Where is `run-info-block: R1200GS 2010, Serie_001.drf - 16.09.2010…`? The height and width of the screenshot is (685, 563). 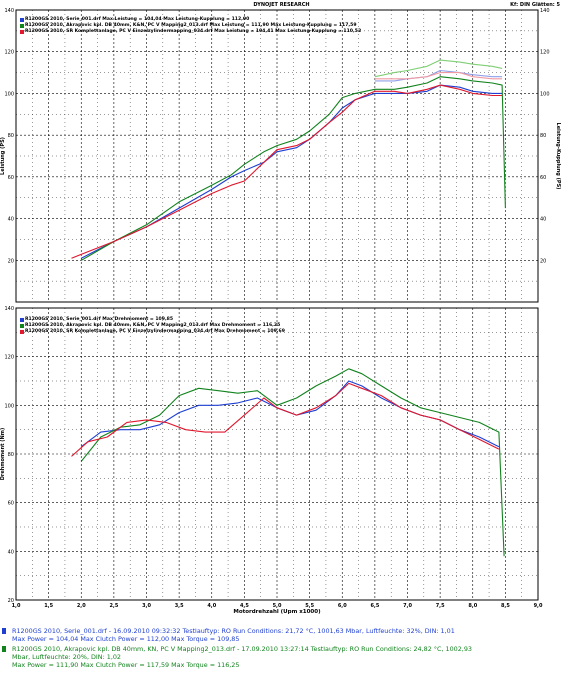
run-info-block: R1200GS 2010, Serie_001.drf - 16.09.2010… is located at coordinates (282, 635).